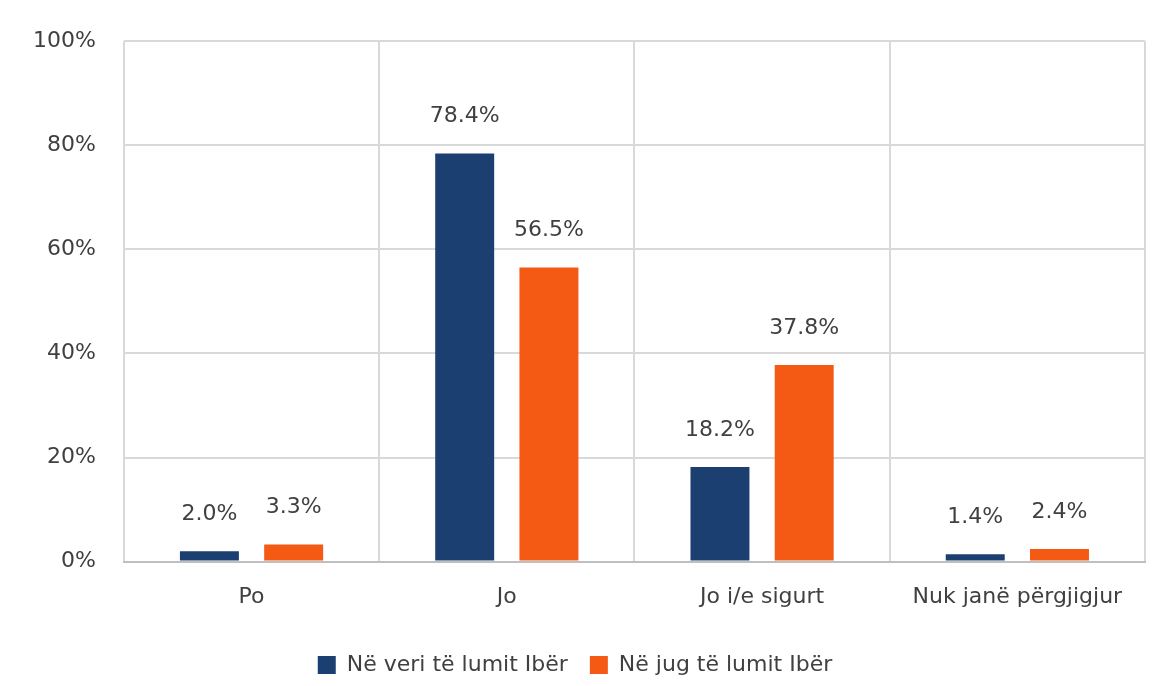 Image resolution: width=1157 pixels, height=686 pixels. I want to click on data-label: 78.4%, so click(464, 115).